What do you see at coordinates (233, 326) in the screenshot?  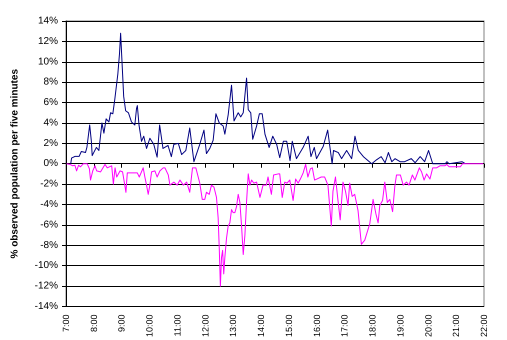 I see `x-tick-label: 13:00` at bounding box center [233, 326].